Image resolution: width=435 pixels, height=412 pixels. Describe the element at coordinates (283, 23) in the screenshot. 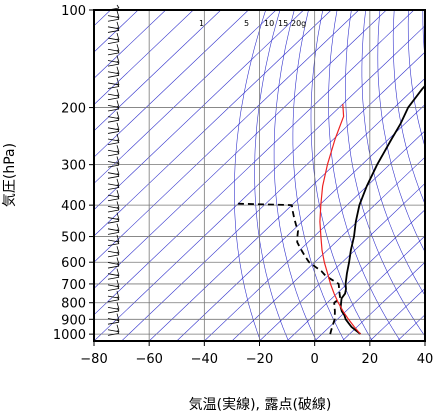

I see `mixing-ratio-label: 15` at that location.